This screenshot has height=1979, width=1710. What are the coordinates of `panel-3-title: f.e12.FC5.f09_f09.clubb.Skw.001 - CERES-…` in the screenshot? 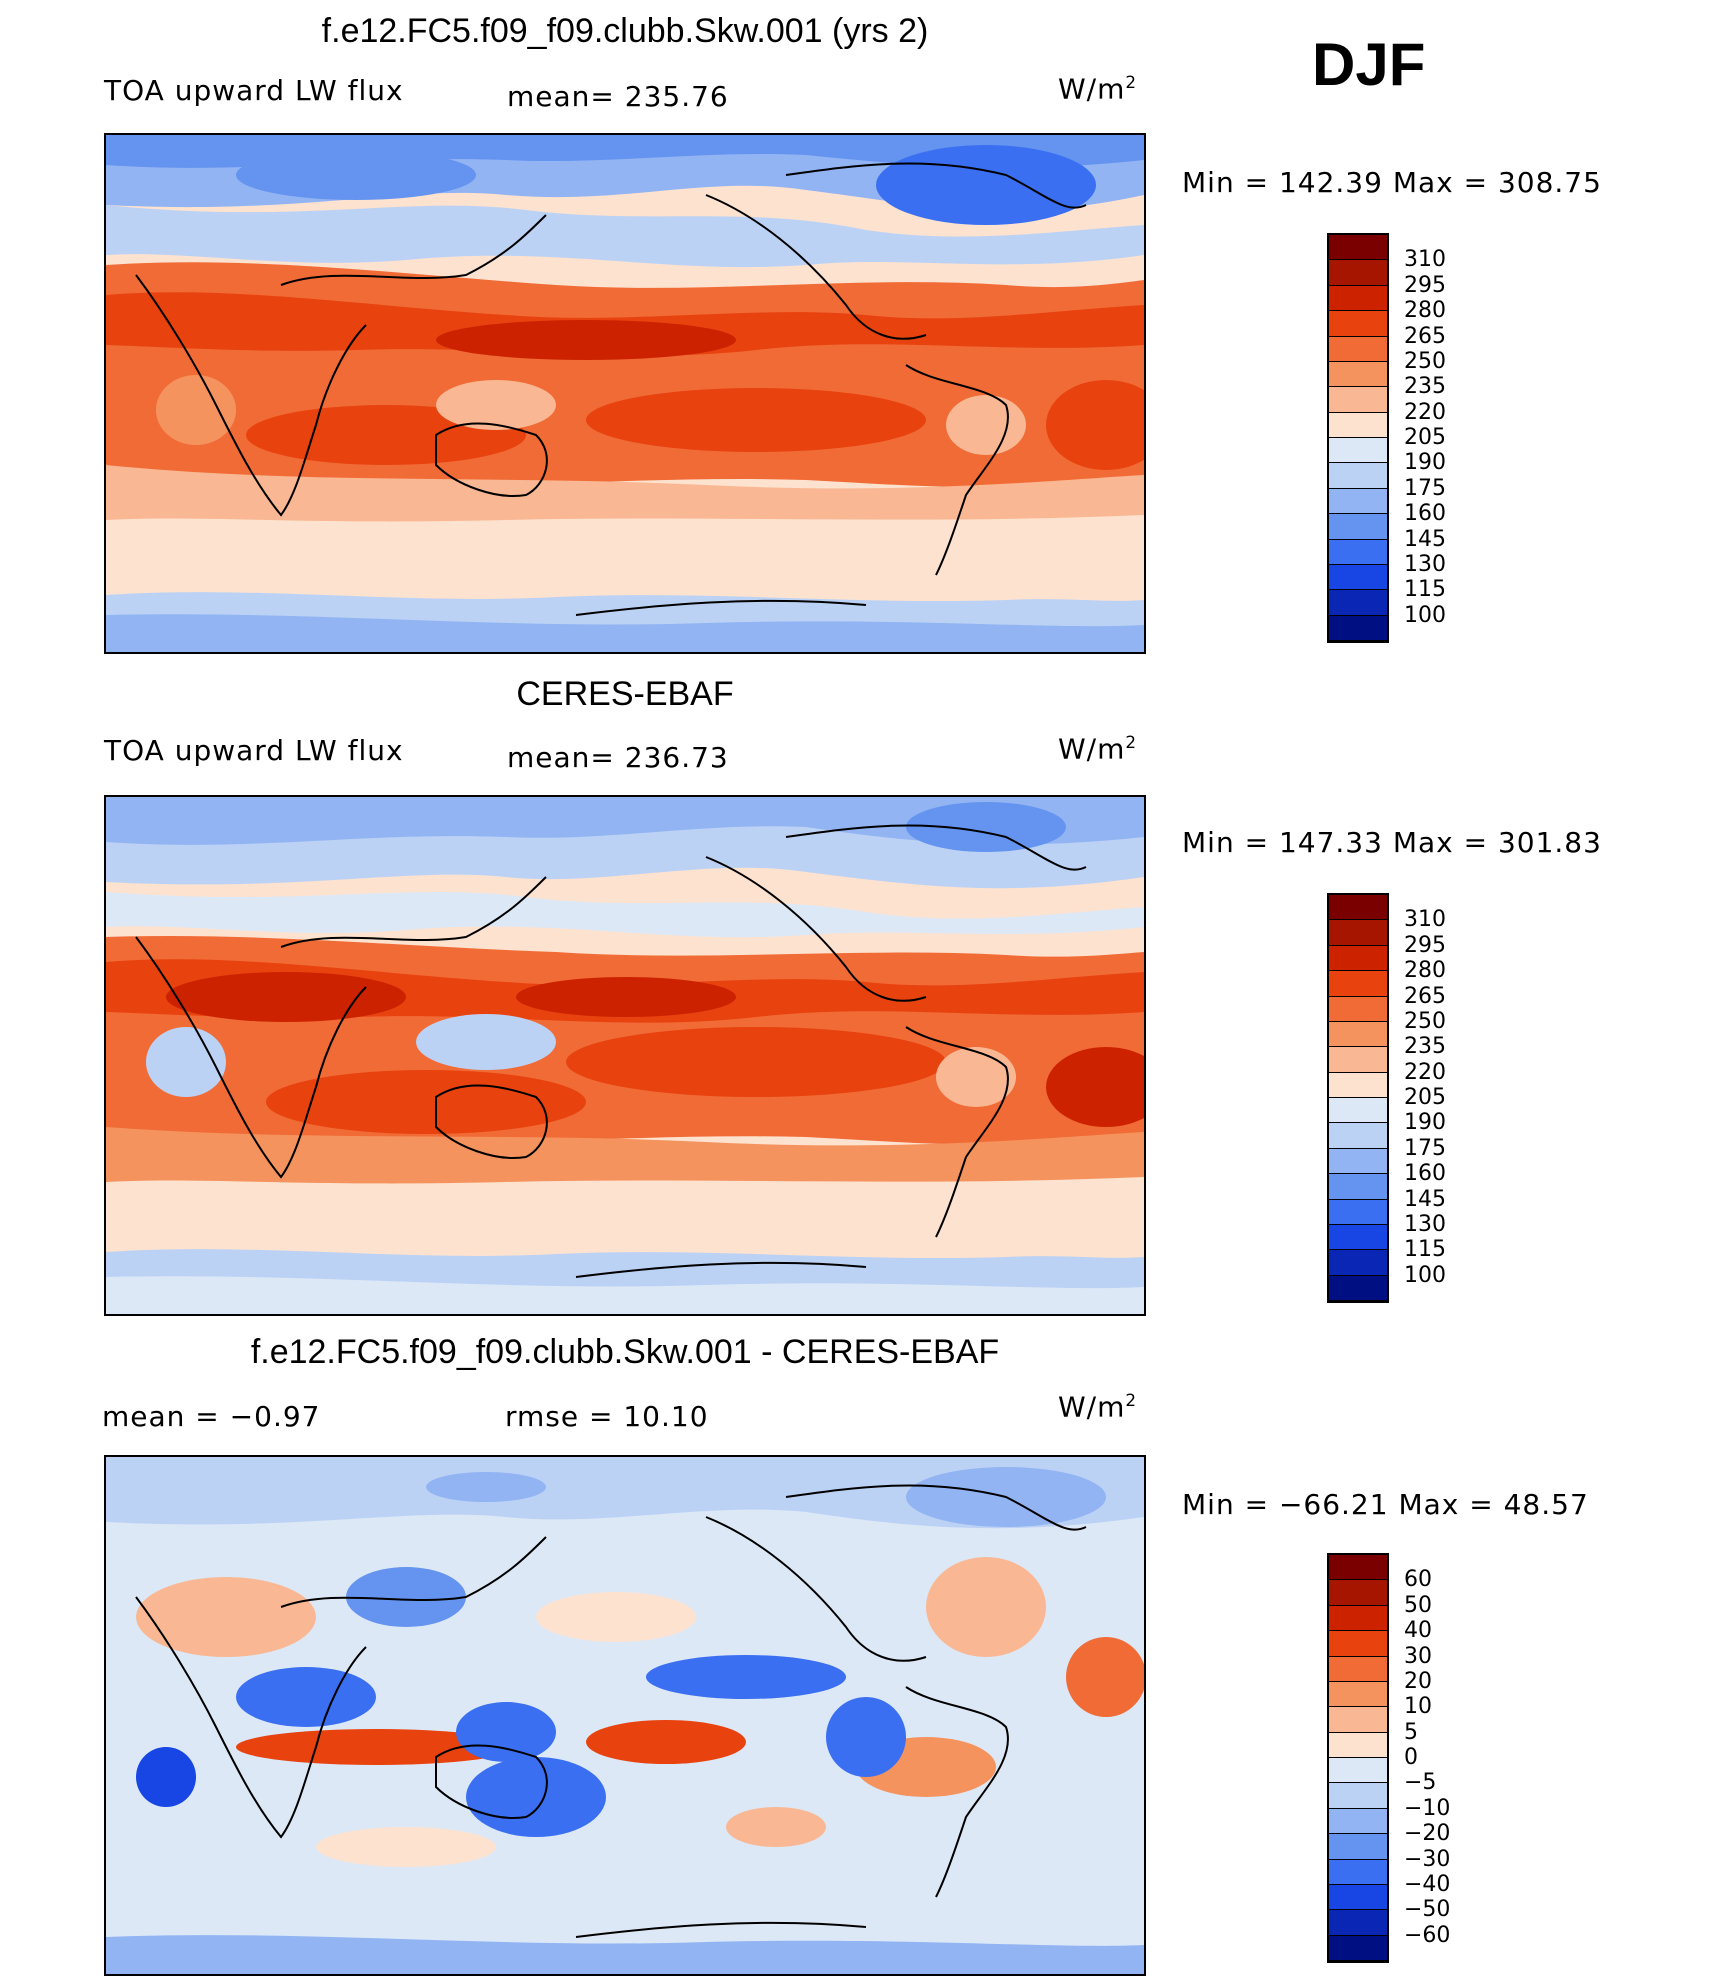 It's located at (625, 1352).